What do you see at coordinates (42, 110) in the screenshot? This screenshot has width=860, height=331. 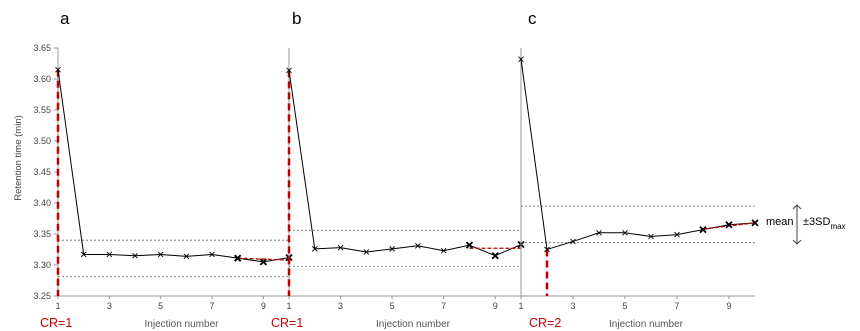 I see `y-tick-label: 3.55` at bounding box center [42, 110].